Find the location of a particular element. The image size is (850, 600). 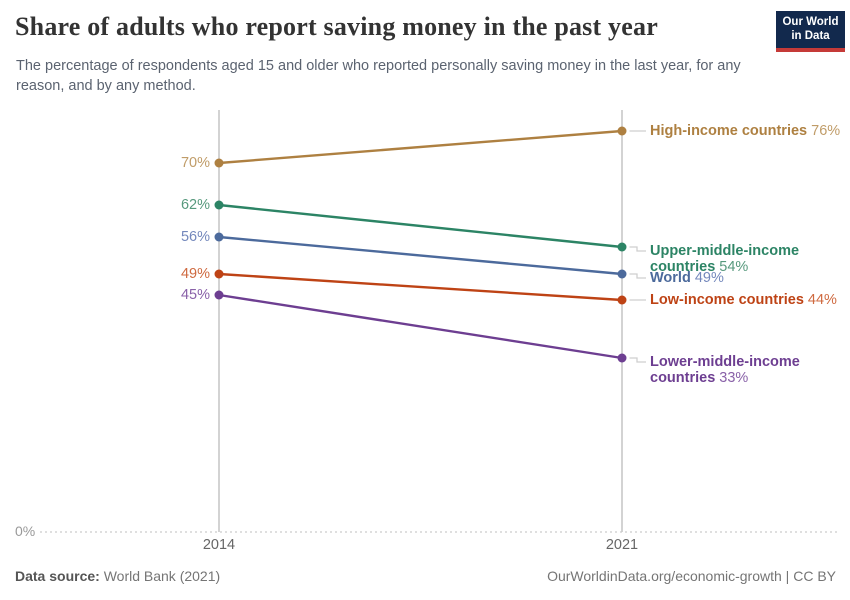

series-dot-end-low-income-countries is located at coordinates (622, 300).